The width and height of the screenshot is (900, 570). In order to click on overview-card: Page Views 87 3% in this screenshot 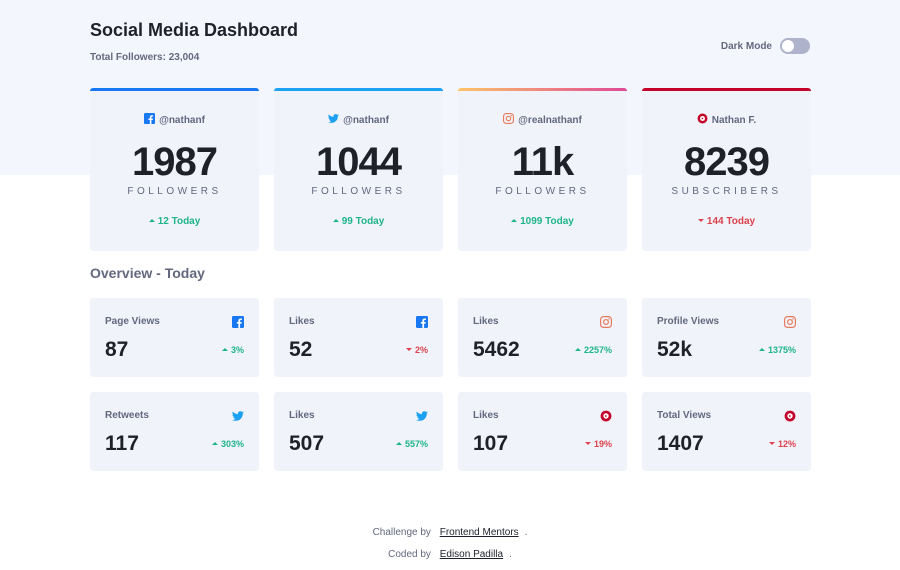, I will do `click(174, 337)`.